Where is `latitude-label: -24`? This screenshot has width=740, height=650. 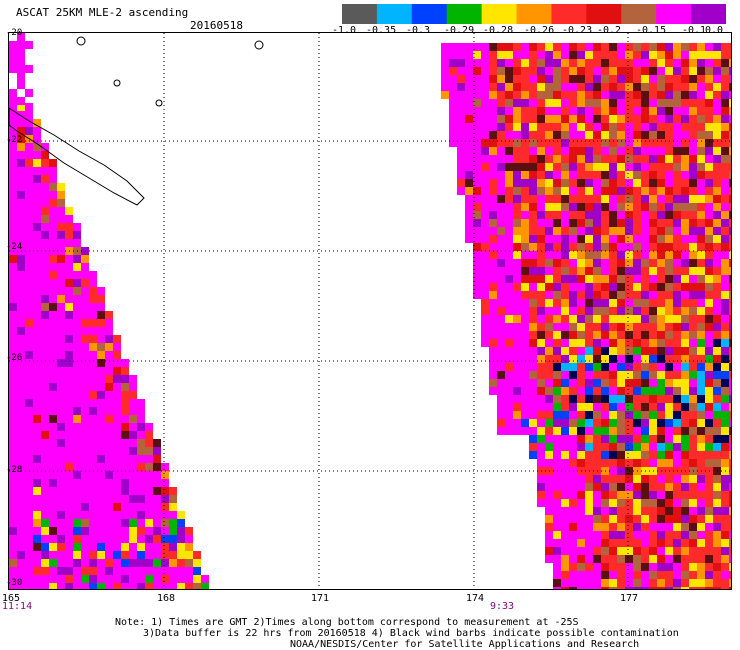 latitude-label: -24 is located at coordinates (14, 247).